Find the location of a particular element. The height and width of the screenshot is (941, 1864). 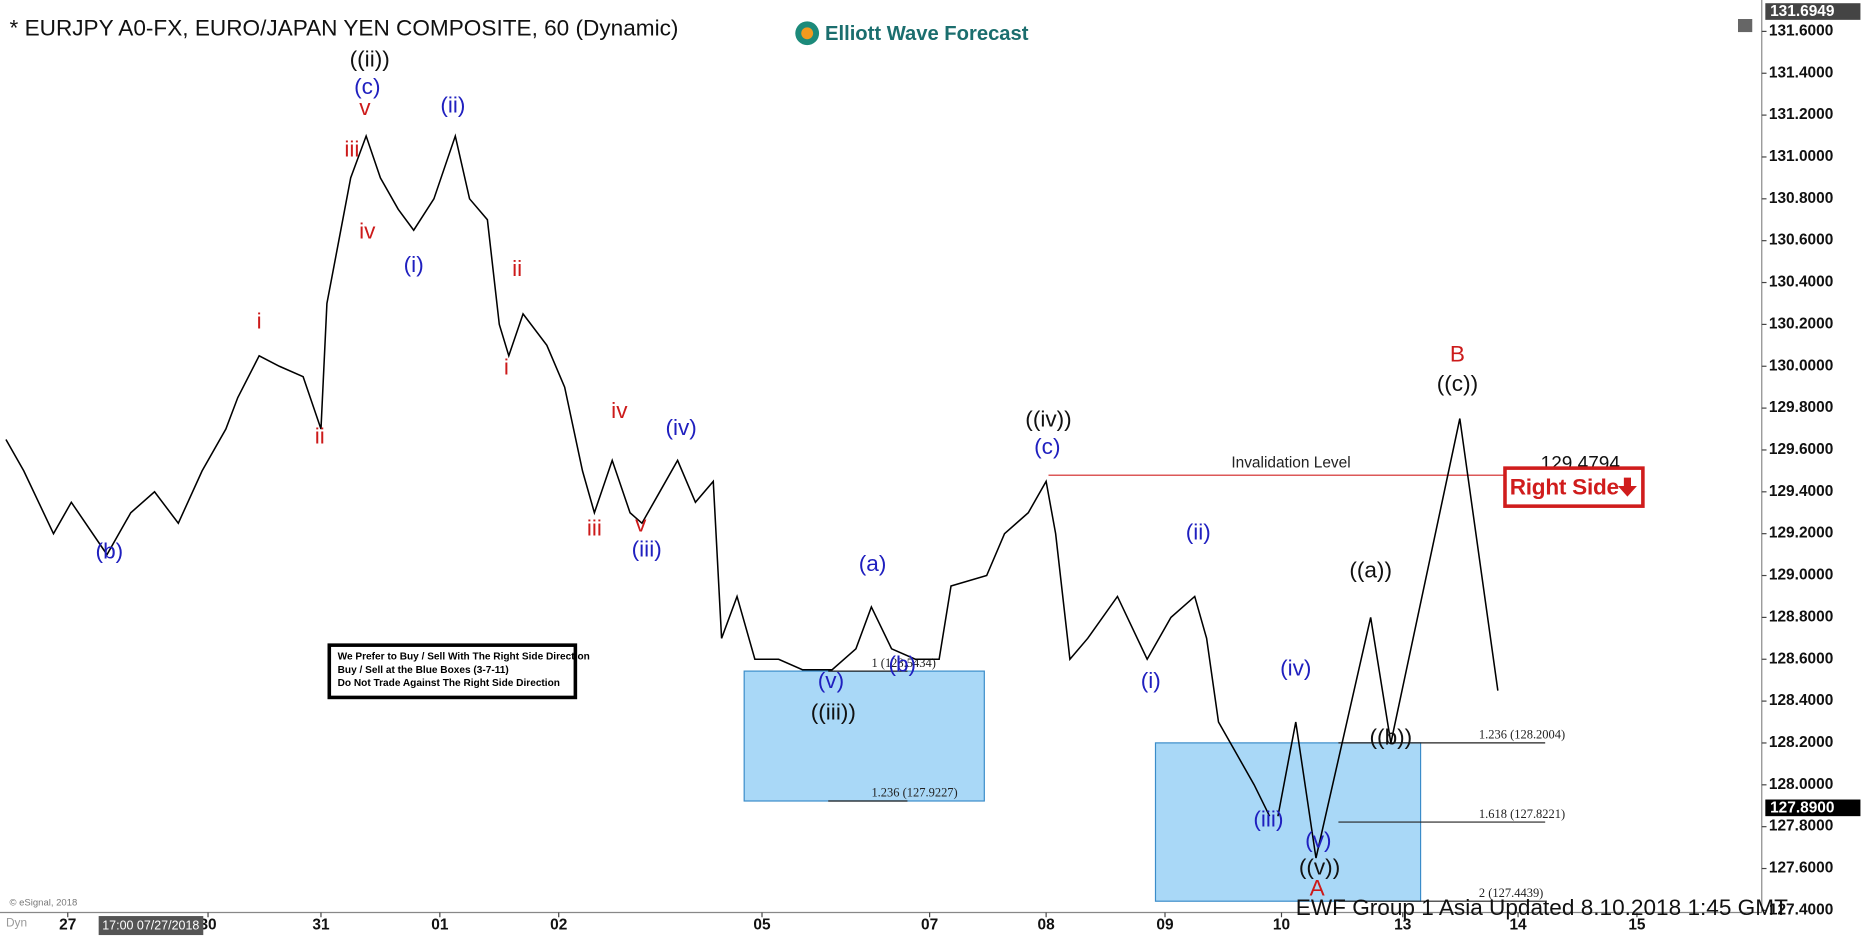

wave-label: B is located at coordinates (1457, 354).